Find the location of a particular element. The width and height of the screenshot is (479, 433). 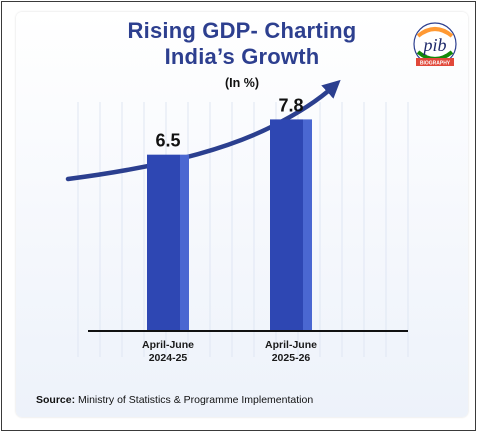

bar-1-side is located at coordinates (184, 242).